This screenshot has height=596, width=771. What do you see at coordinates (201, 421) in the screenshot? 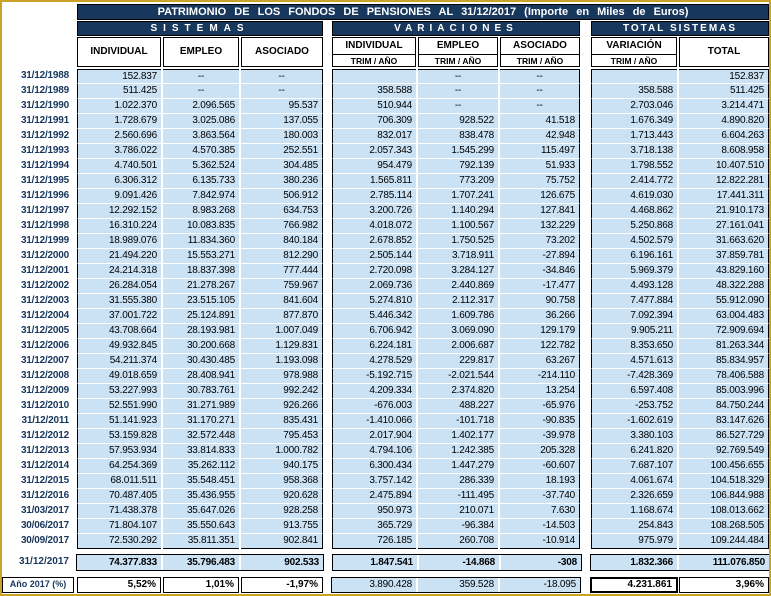
I see `data-cell: 31.170.271` at bounding box center [201, 421].